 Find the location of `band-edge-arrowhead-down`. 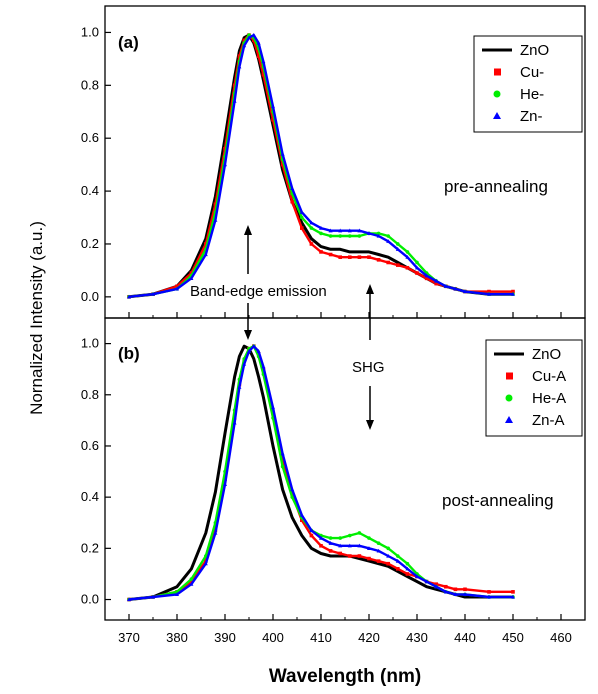

band-edge-arrowhead-down is located at coordinates (248, 335).